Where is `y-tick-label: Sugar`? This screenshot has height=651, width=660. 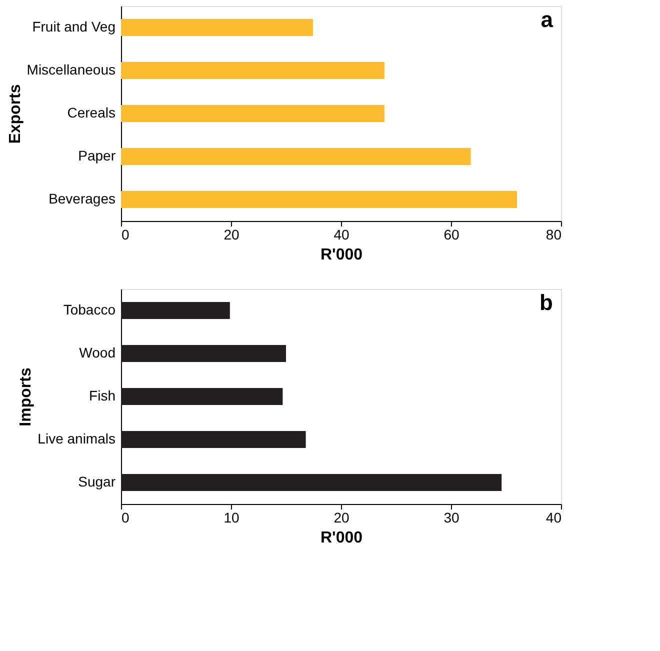 y-tick-label: Sugar is located at coordinates (97, 482).